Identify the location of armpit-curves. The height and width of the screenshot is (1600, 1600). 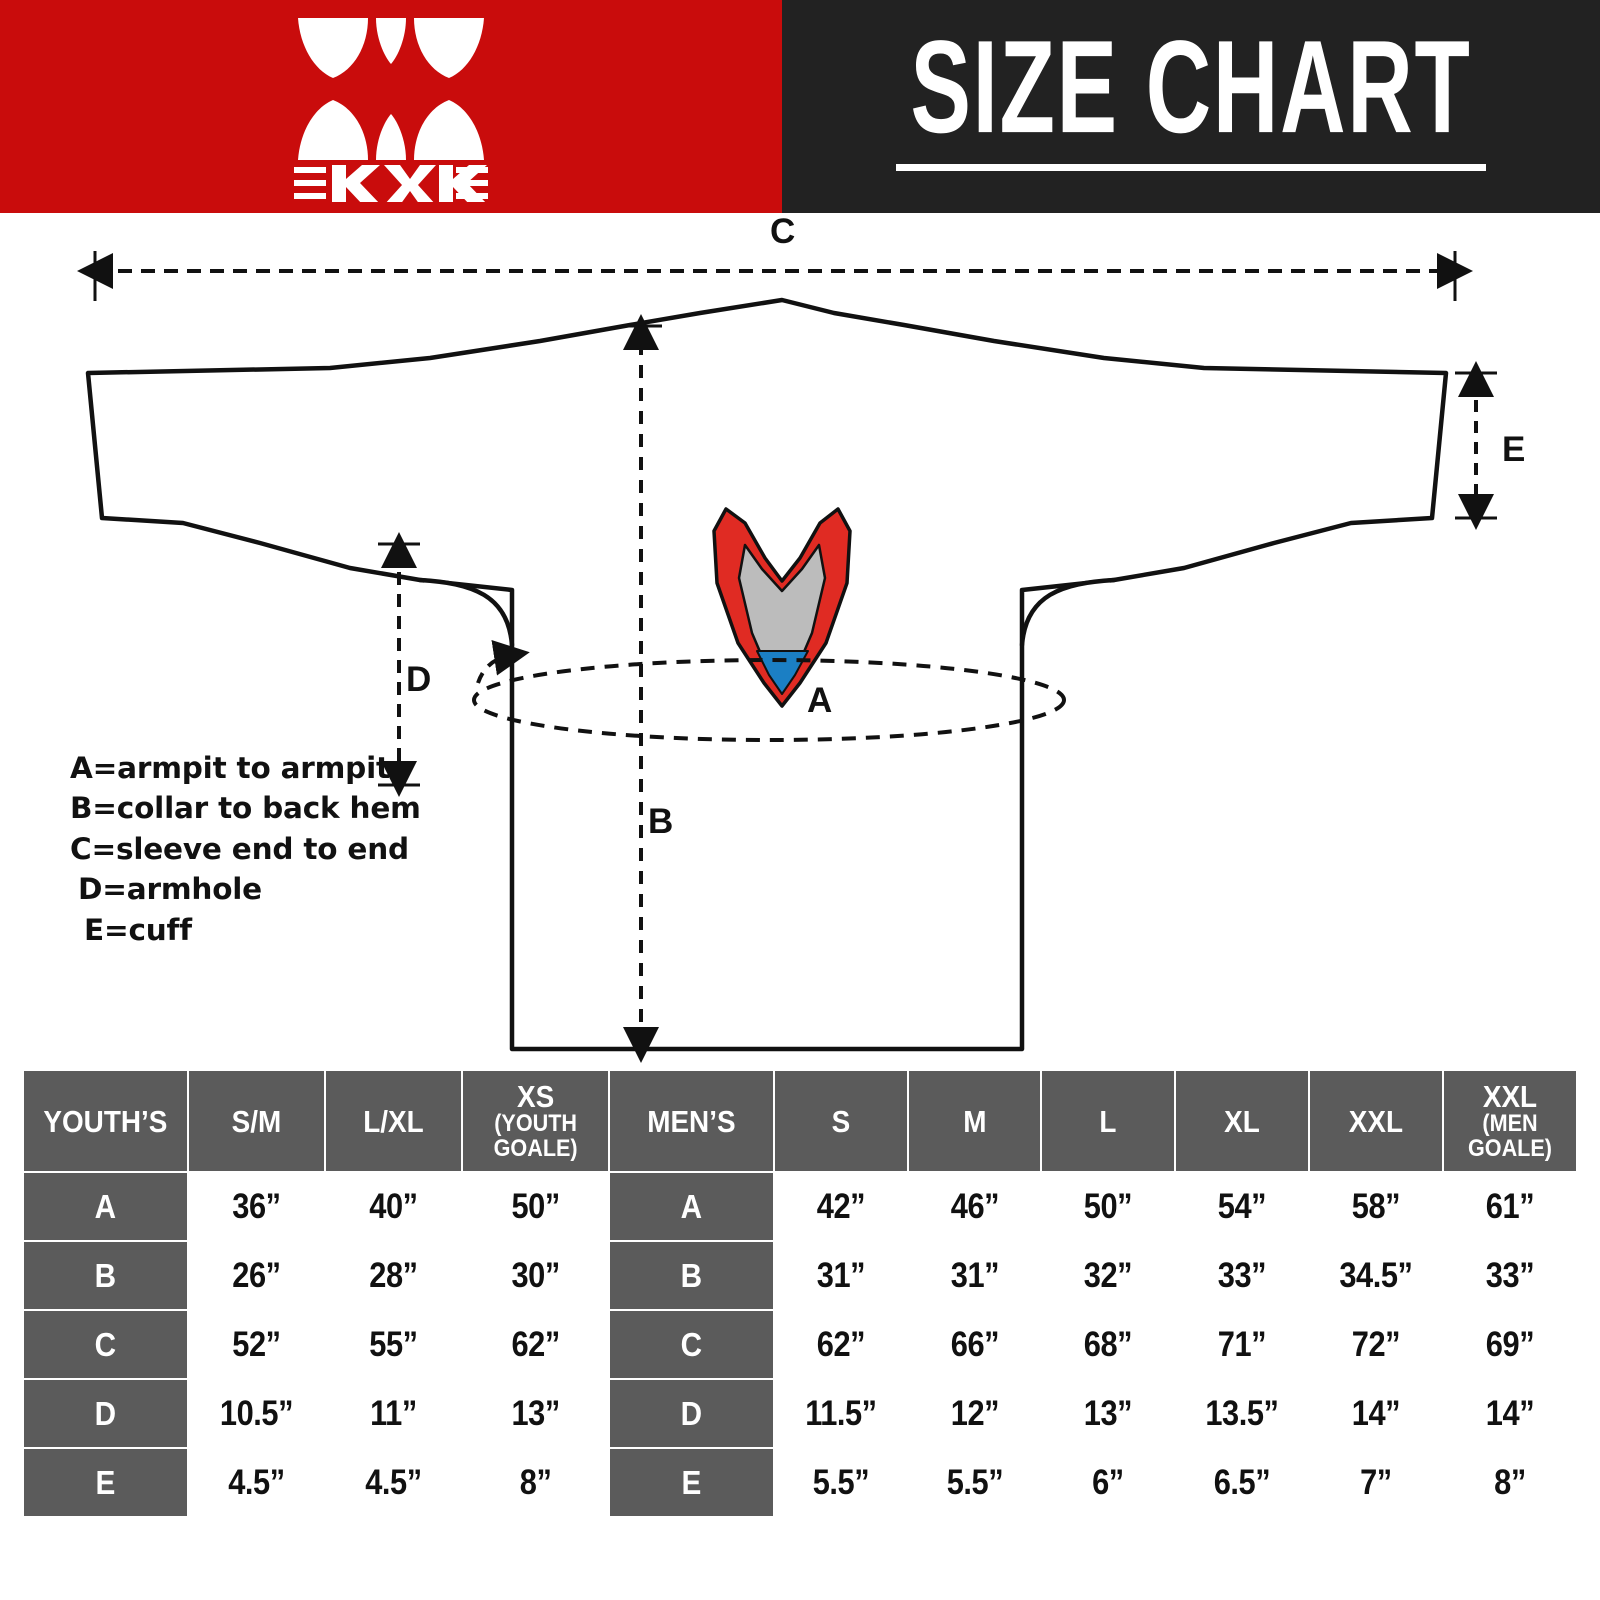
(767, 612).